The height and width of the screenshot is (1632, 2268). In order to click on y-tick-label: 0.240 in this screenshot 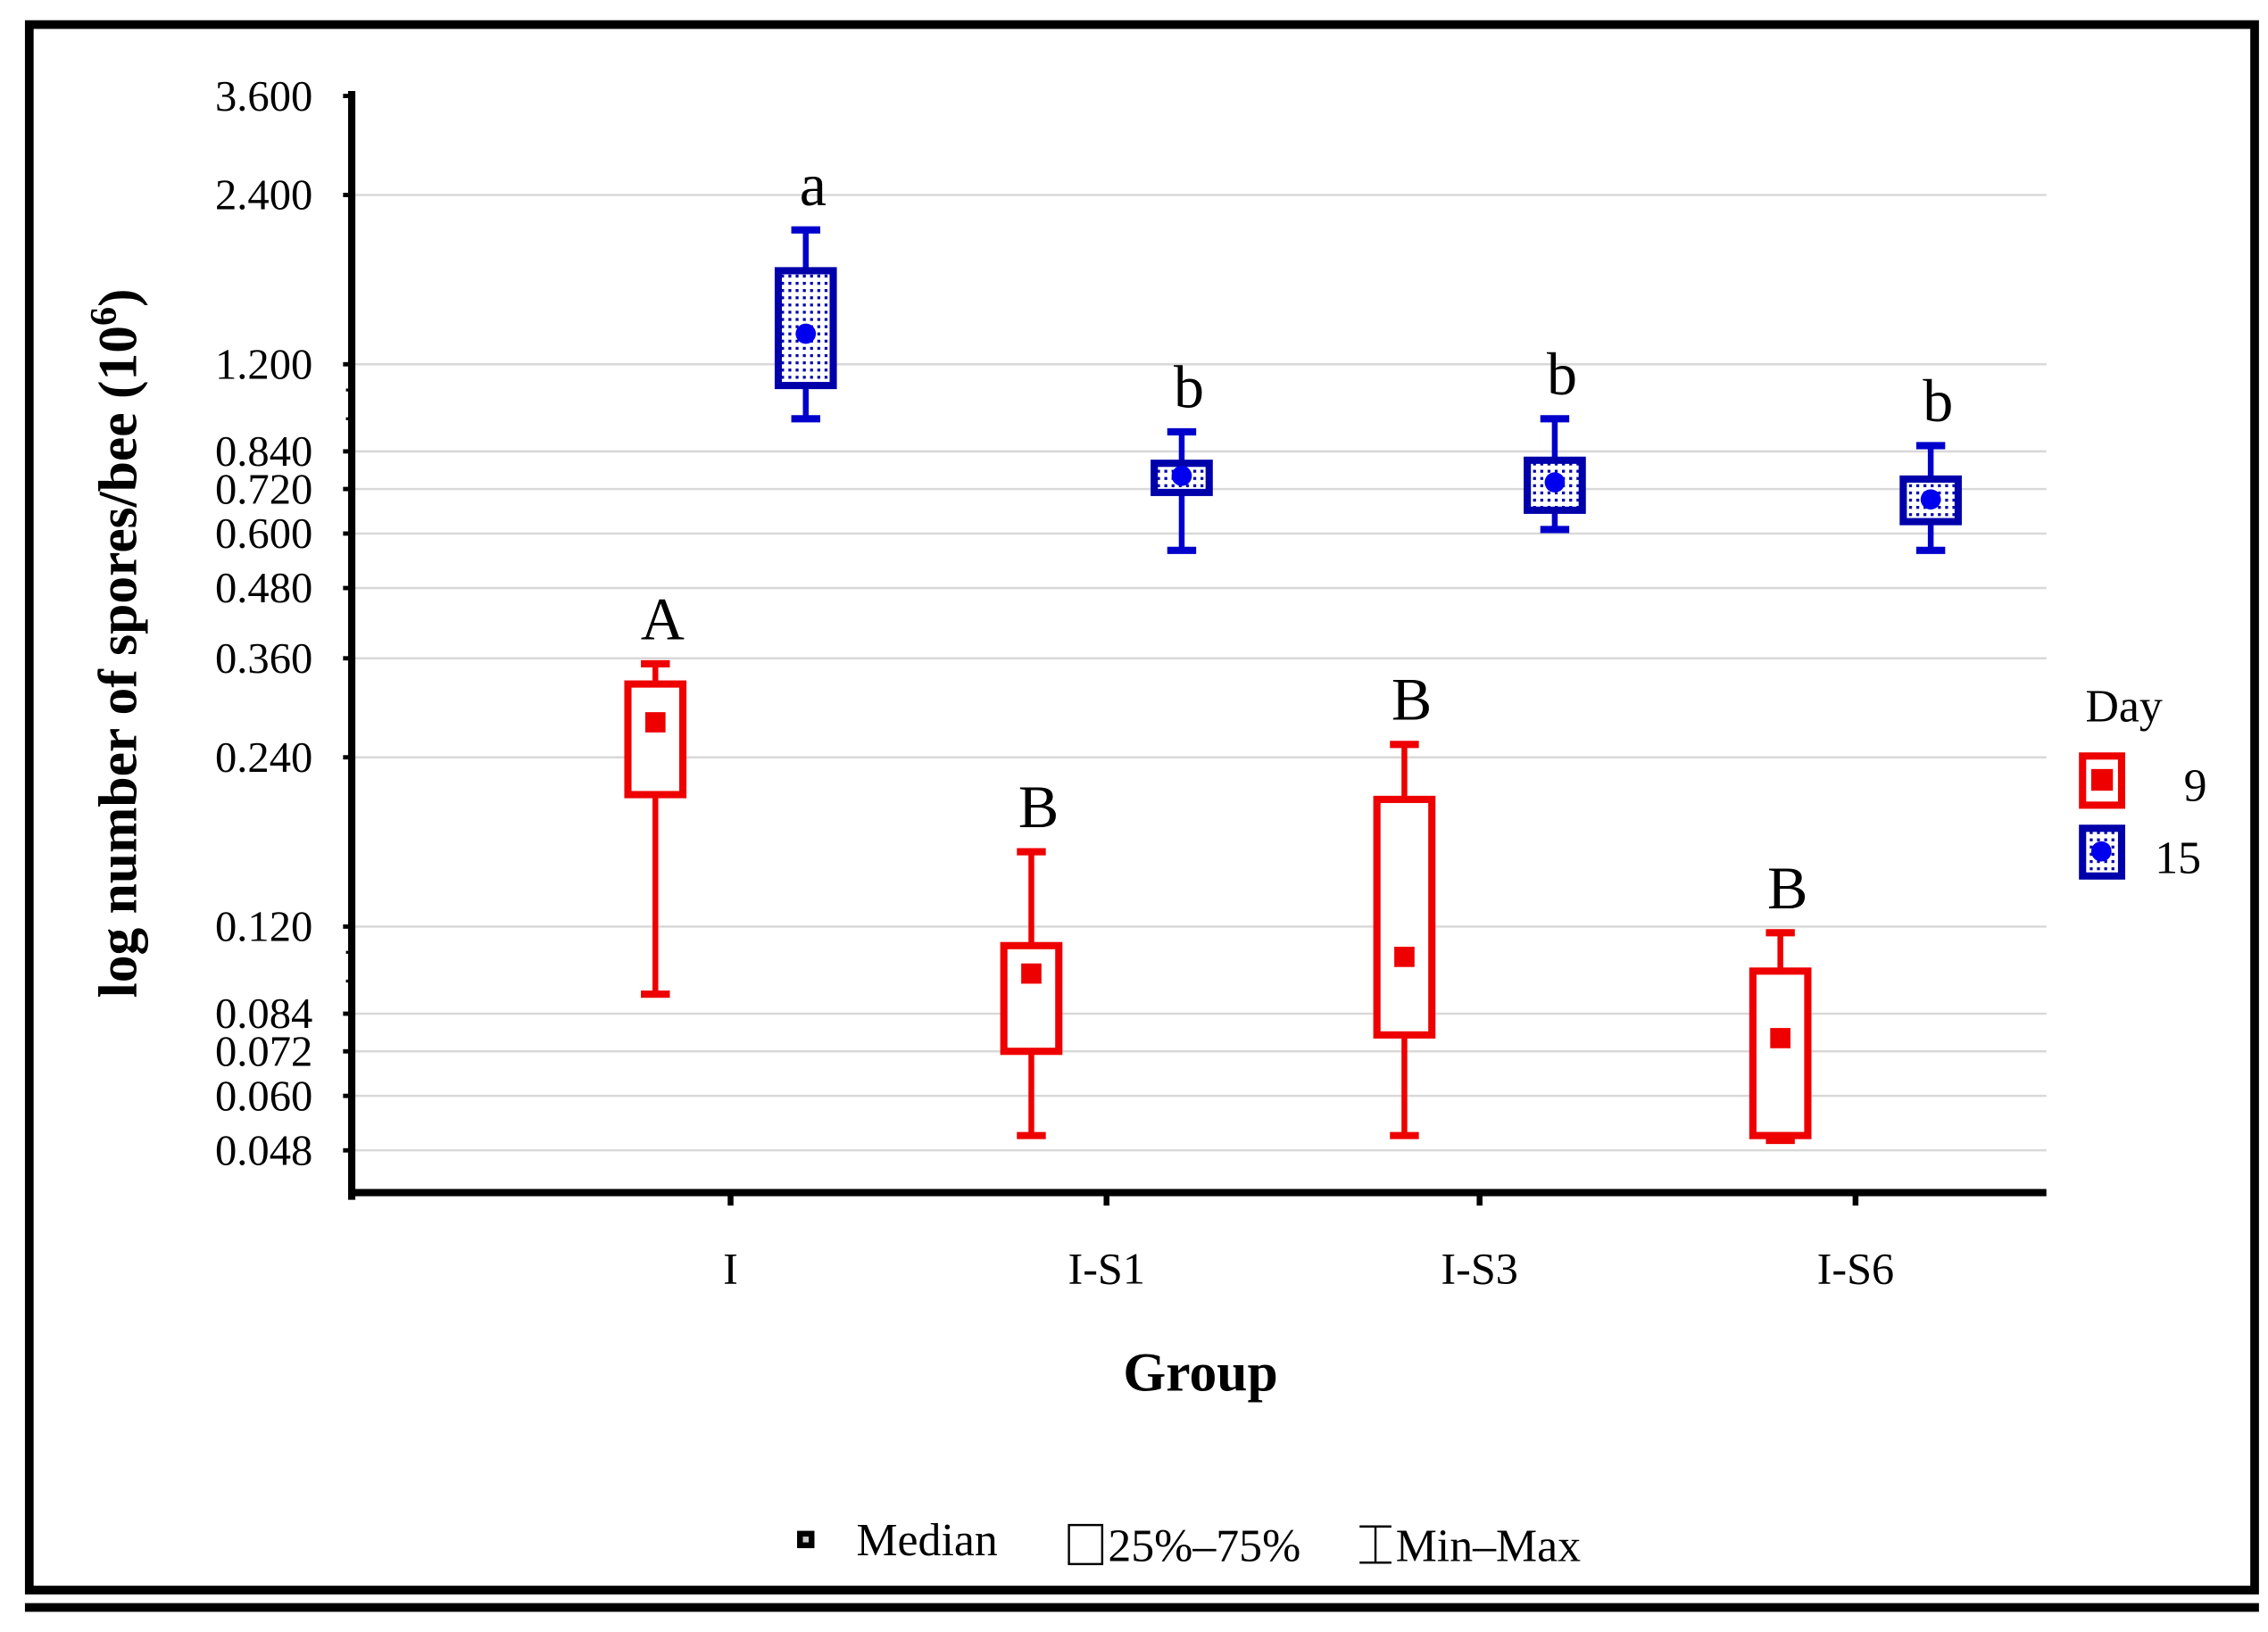, I will do `click(263, 757)`.